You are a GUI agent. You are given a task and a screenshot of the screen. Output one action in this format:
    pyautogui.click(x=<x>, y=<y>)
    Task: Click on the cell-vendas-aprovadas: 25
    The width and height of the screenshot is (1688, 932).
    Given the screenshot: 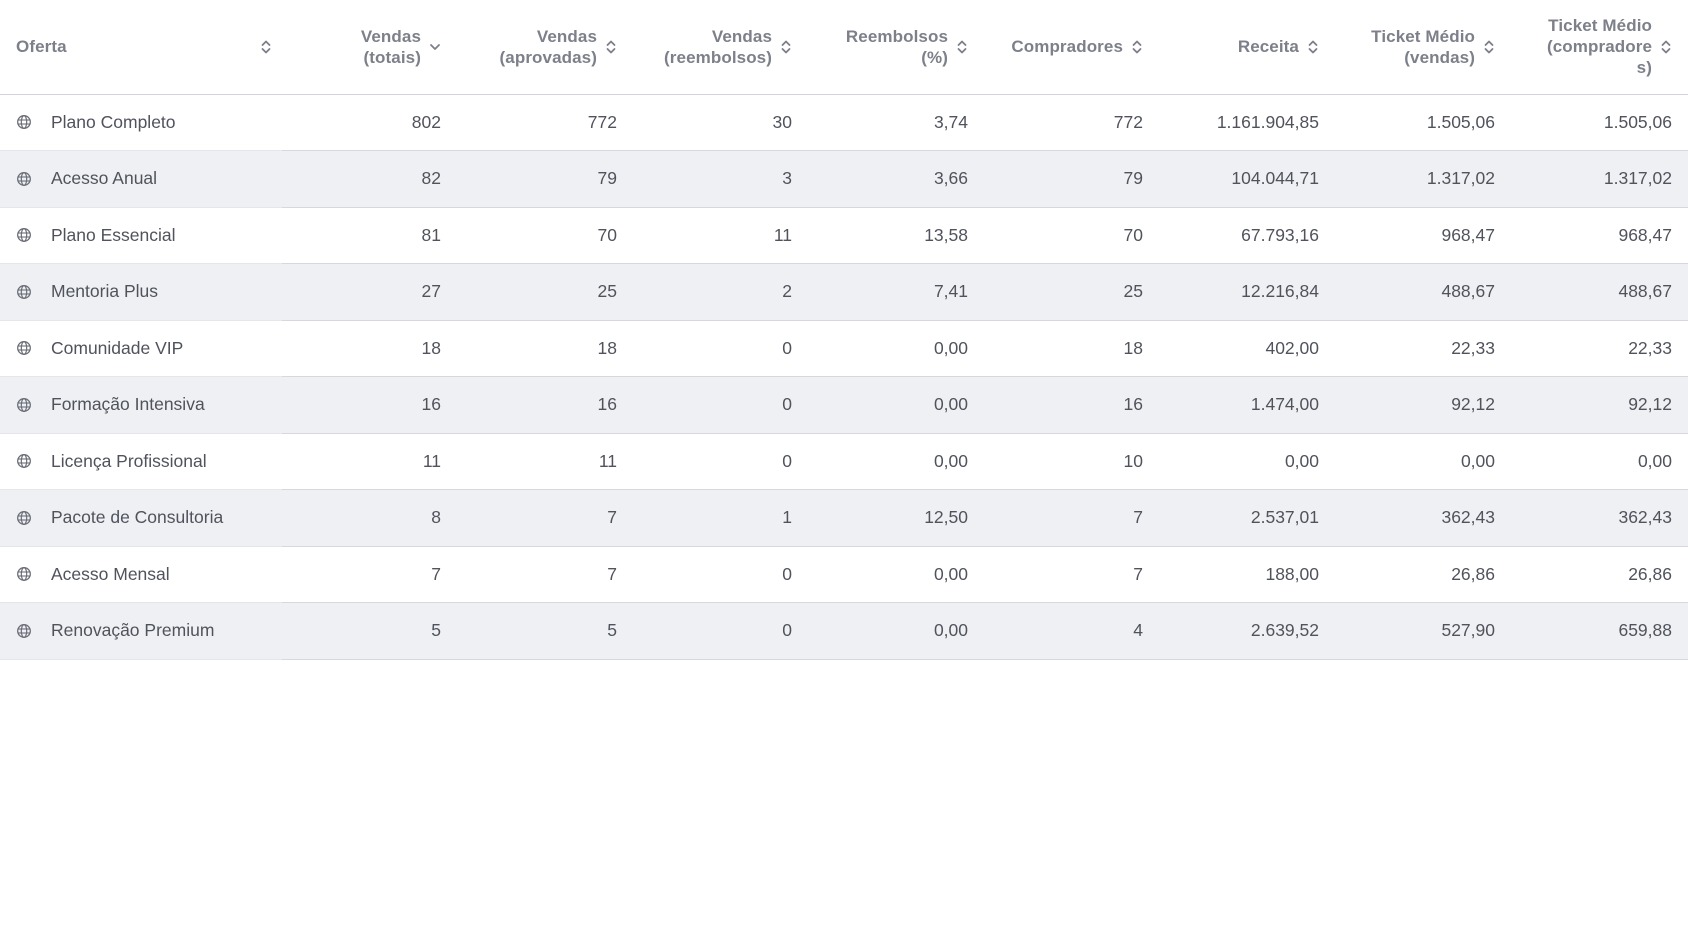 What is the action you would take?
    pyautogui.click(x=545, y=292)
    